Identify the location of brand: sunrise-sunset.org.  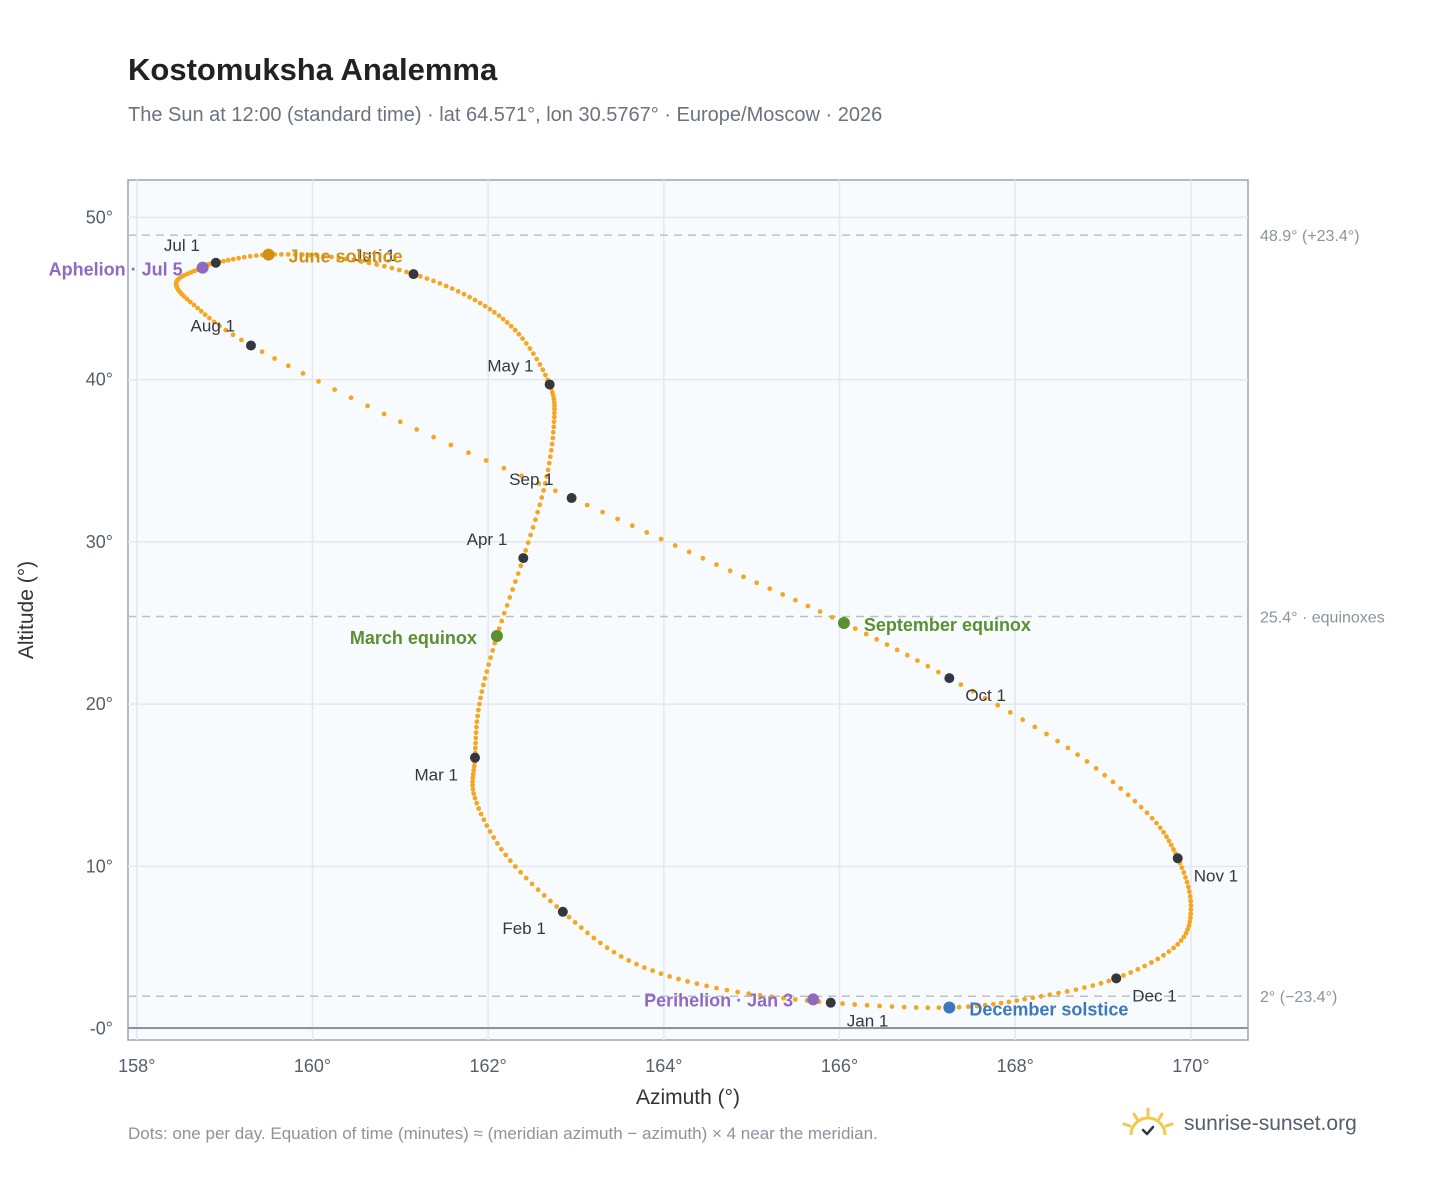
(1239, 1124).